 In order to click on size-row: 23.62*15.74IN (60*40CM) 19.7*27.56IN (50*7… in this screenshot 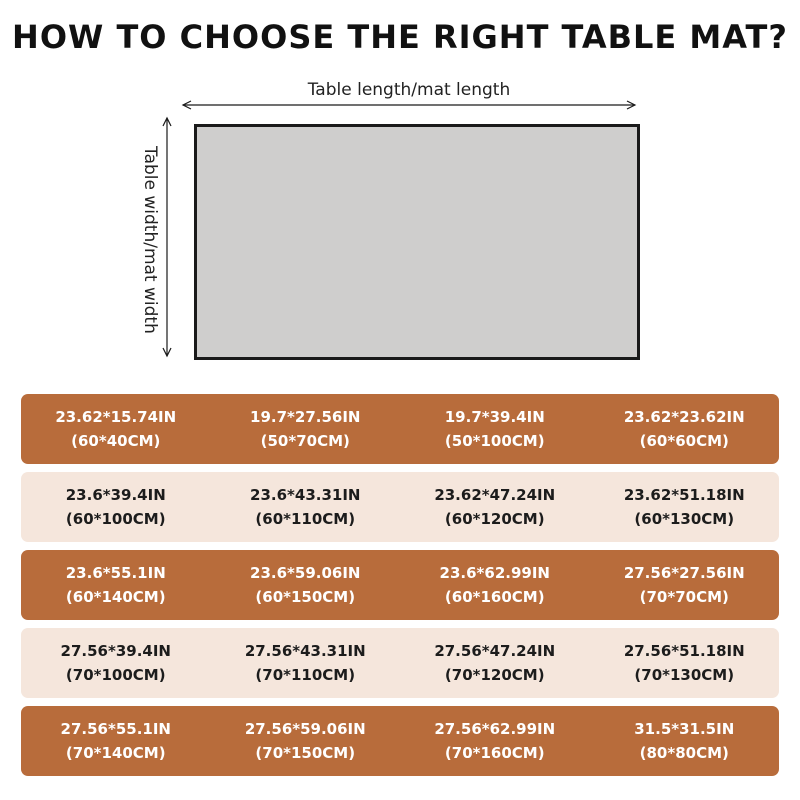, I will do `click(400, 429)`.